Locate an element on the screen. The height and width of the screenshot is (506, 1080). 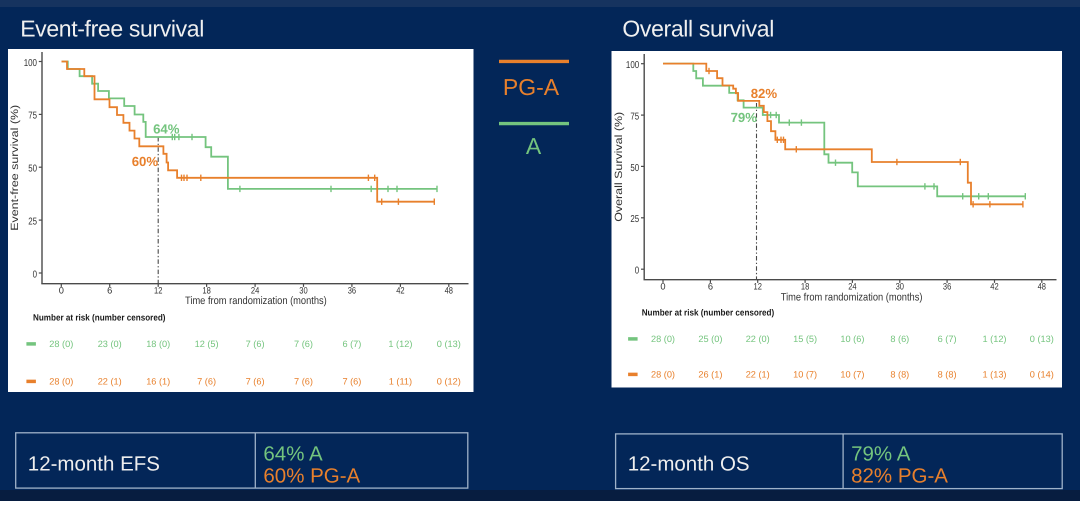
svg-text: A is located at coordinates (534, 146).